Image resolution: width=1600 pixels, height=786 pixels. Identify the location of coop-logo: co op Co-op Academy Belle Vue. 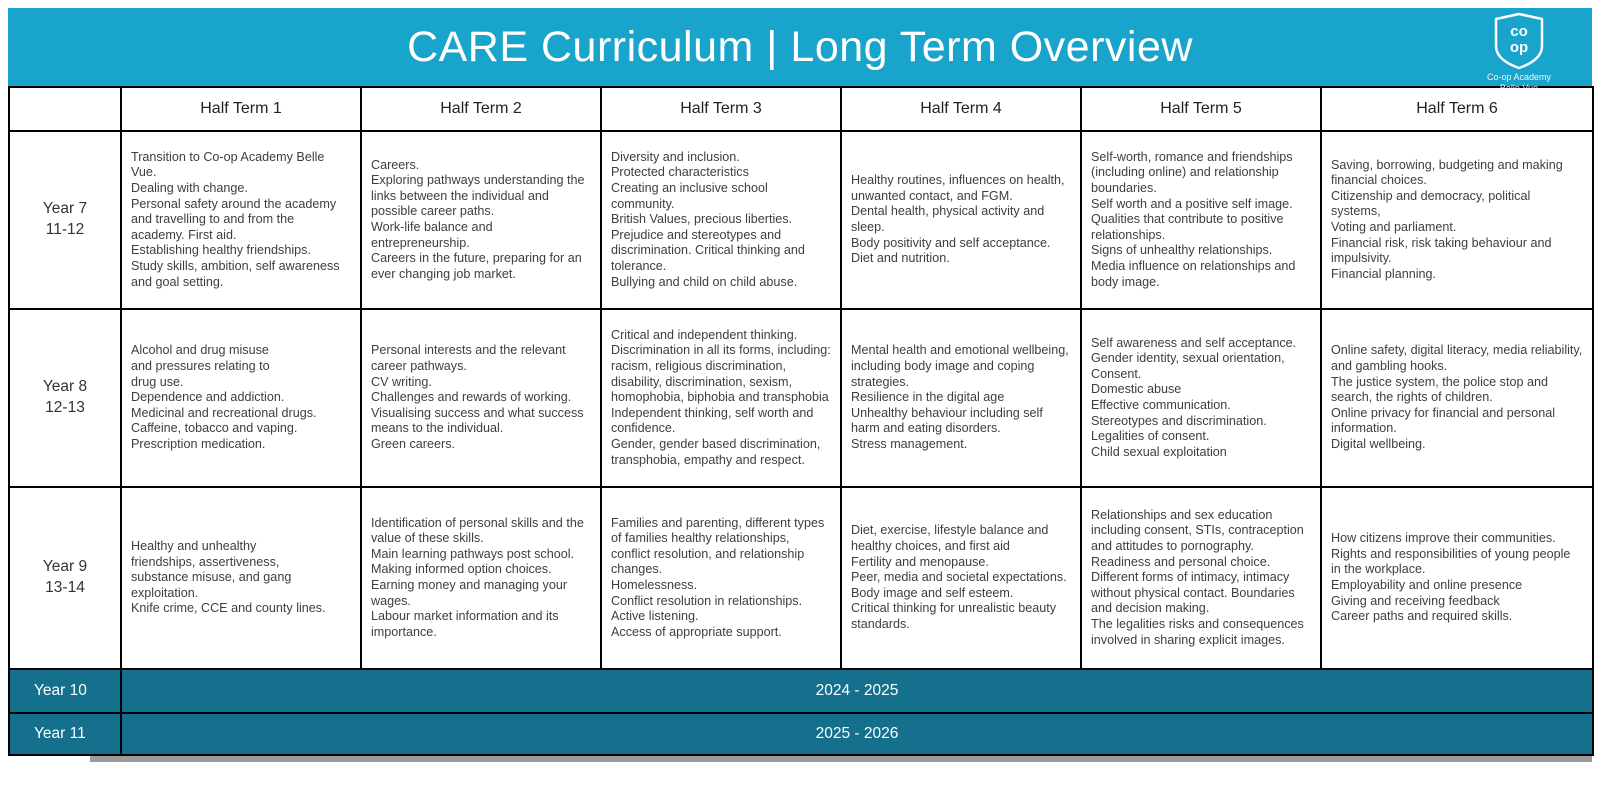
(1519, 53).